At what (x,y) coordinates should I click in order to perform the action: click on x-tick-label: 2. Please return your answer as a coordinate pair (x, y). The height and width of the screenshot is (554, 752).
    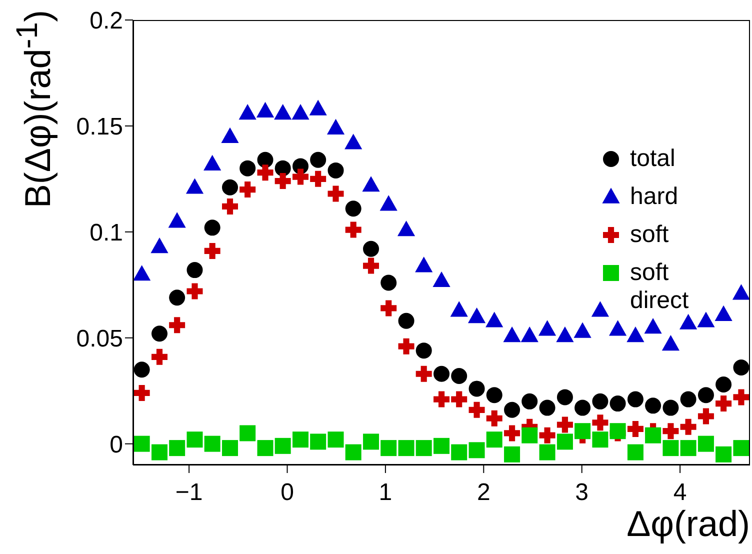
    Looking at the image, I should click on (483, 492).